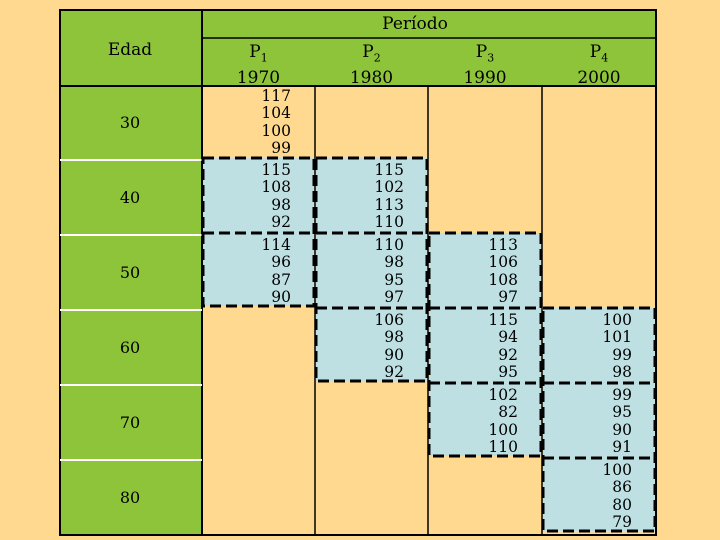 The height and width of the screenshot is (540, 720). I want to click on period-header-1: P1 1970, so click(259, 65).